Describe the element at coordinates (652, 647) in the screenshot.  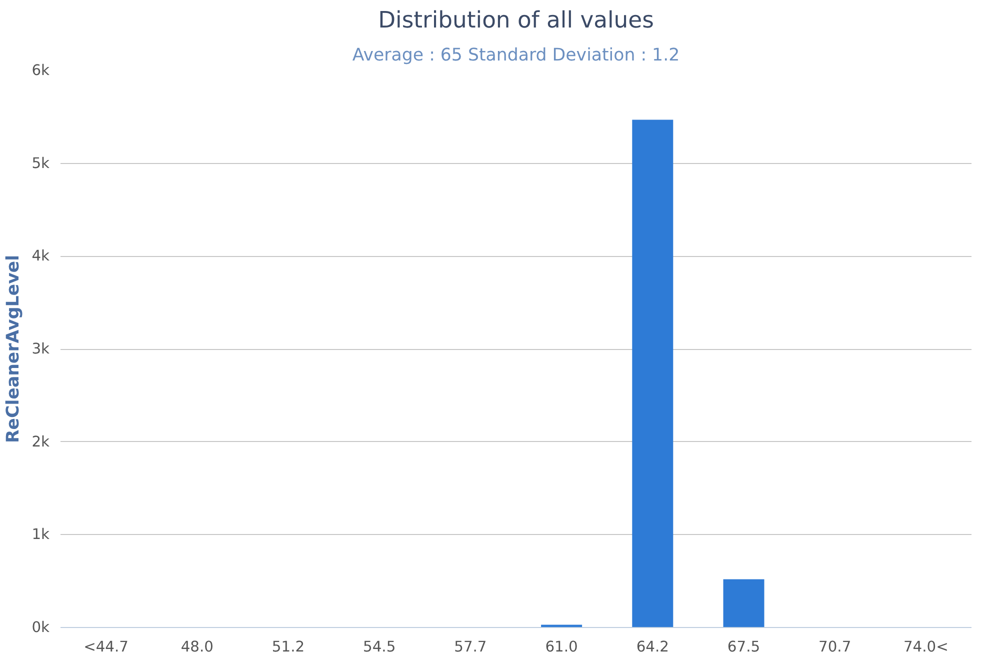
I see `x-tick-label: 64.2` at that location.